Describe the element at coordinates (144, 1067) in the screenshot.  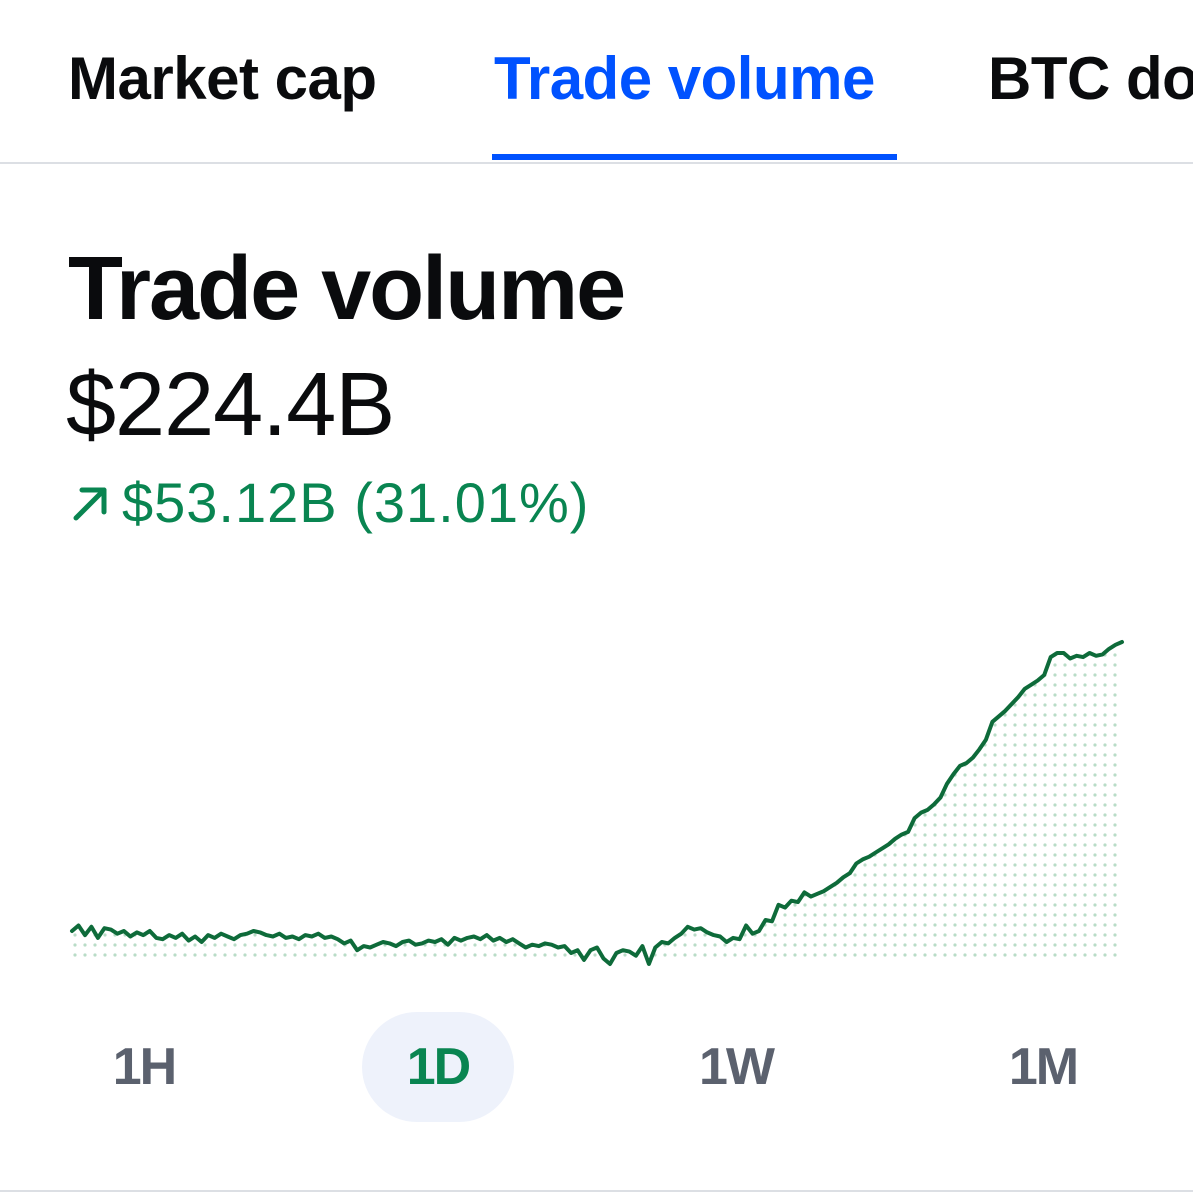
I see `range-1h-button: 1H` at that location.